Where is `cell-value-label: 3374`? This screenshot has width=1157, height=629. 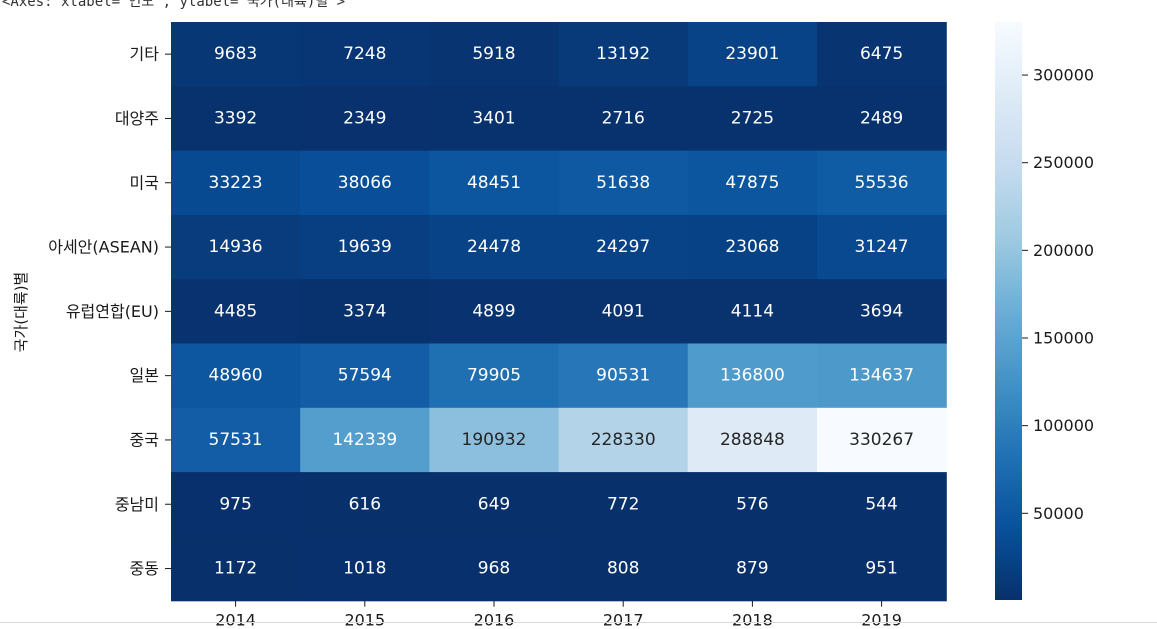
cell-value-label: 3374 is located at coordinates (364, 311).